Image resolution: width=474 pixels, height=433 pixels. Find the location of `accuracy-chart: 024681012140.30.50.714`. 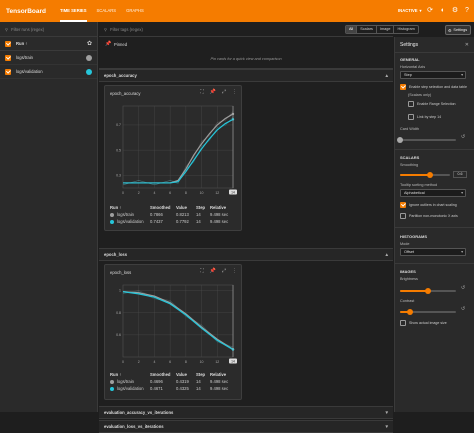

accuracy-chart: 024681012140.30.50.714 is located at coordinates (174, 148).